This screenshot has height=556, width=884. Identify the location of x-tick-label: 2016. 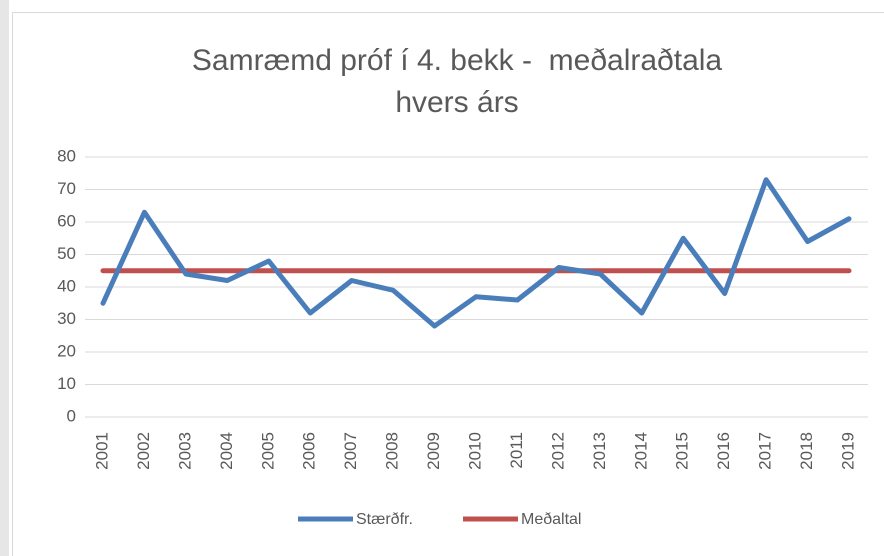
(723, 451).